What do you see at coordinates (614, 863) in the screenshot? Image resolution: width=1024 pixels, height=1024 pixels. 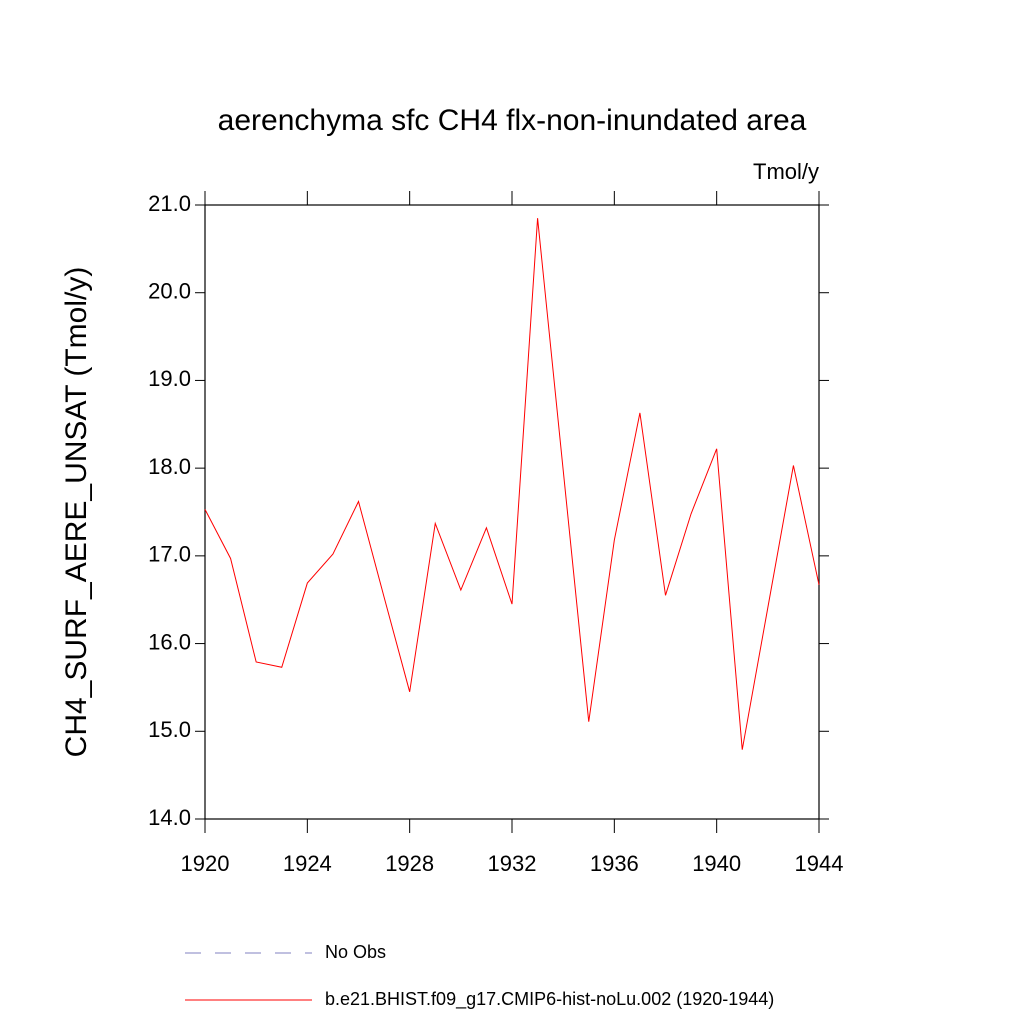 I see `x-tick-label: 1936` at bounding box center [614, 863].